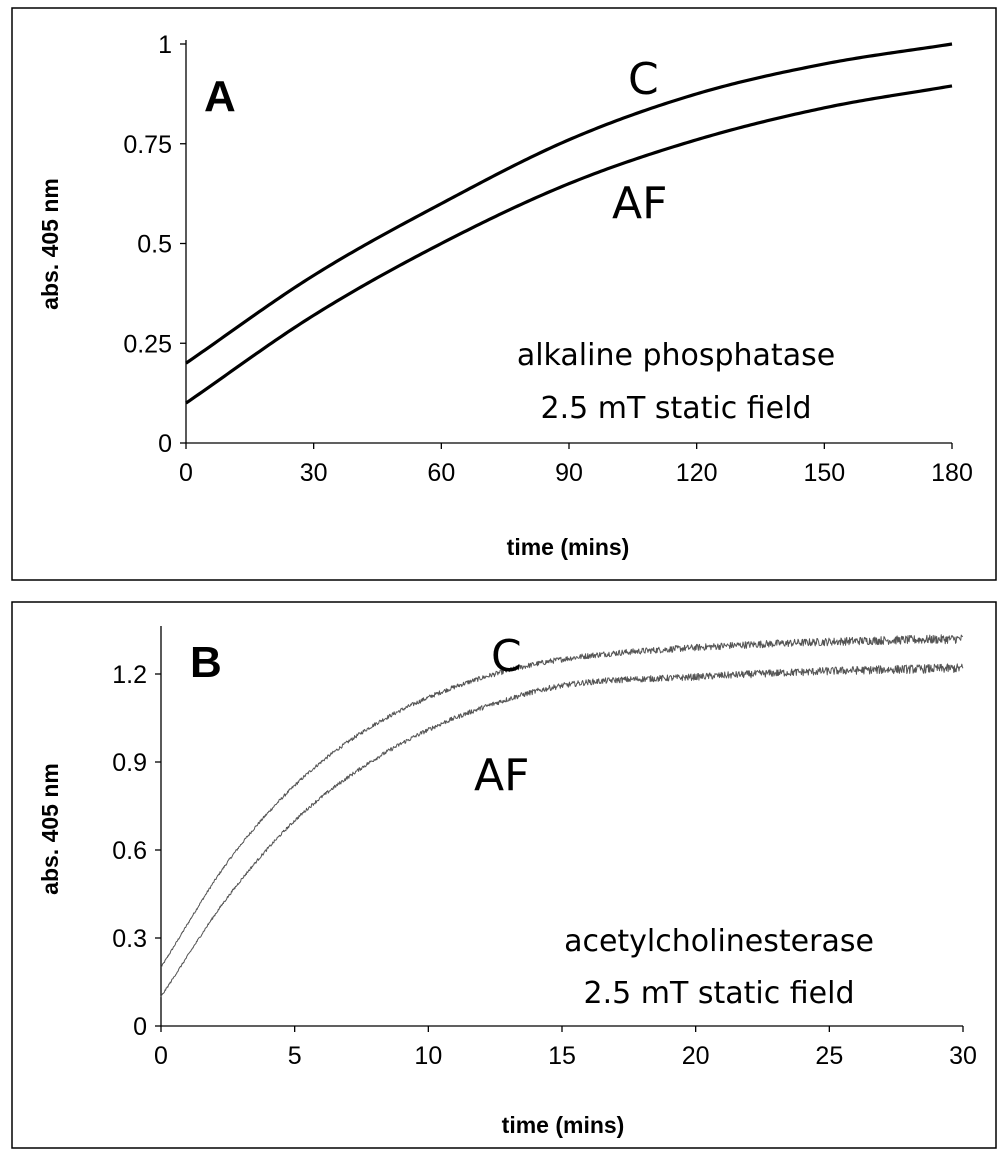 The width and height of the screenshot is (1004, 1154). Describe the element at coordinates (165, 45) in the screenshot. I see `panel-a-y-tick-label: 1` at that location.